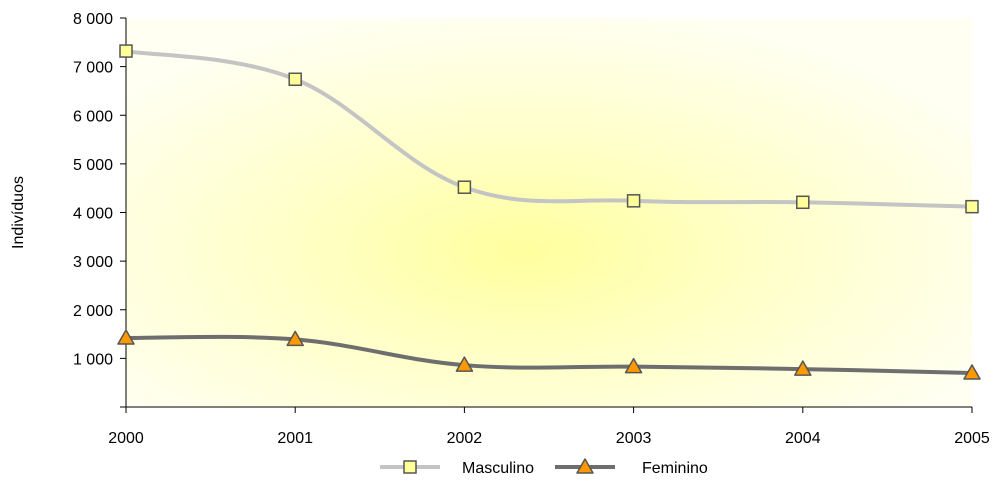 The image size is (1002, 482). What do you see at coordinates (295, 438) in the screenshot?
I see `x-tick-label: 2001` at bounding box center [295, 438].